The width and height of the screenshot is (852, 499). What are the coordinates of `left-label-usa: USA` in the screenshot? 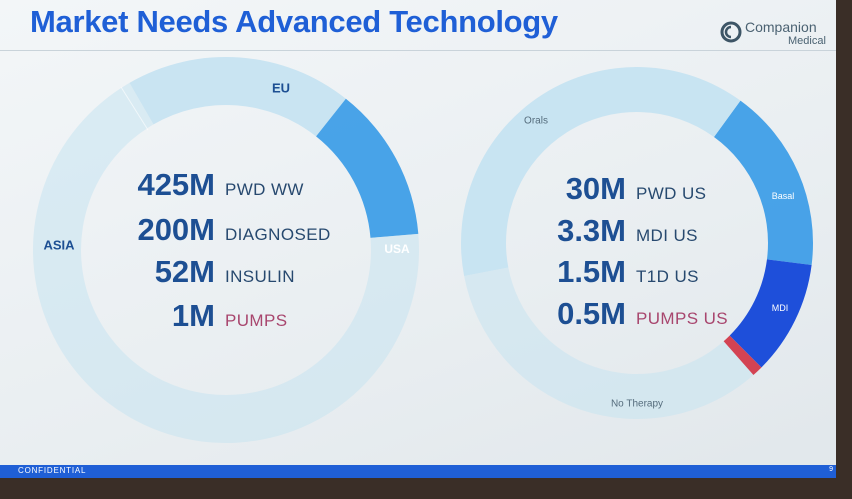 It's located at (397, 249).